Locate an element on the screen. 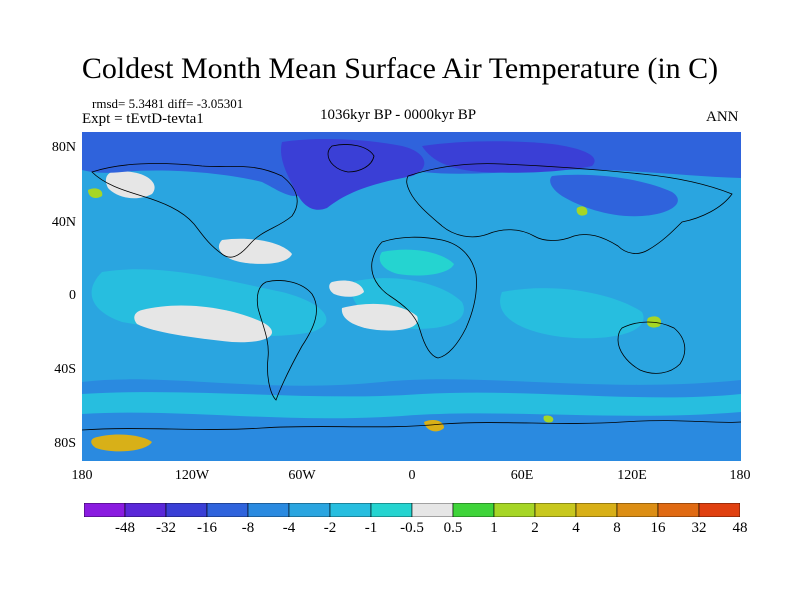  y-tick-label: 0 is located at coordinates (72, 295).